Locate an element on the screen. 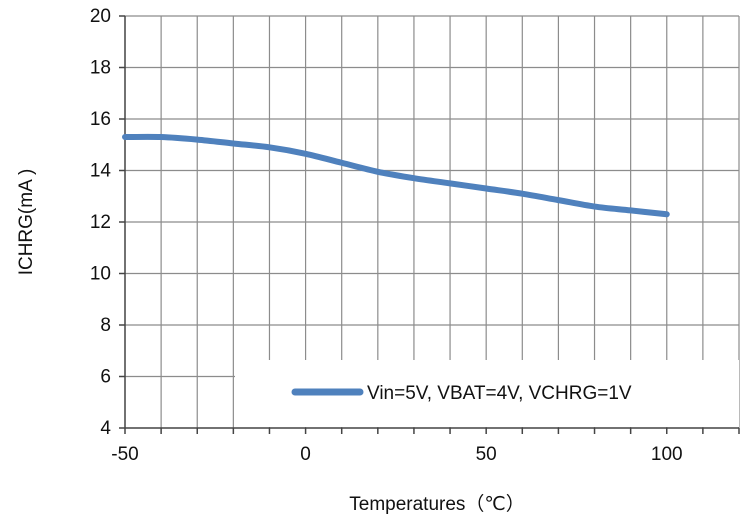  y-tick-label: 20 is located at coordinates (100, 16).